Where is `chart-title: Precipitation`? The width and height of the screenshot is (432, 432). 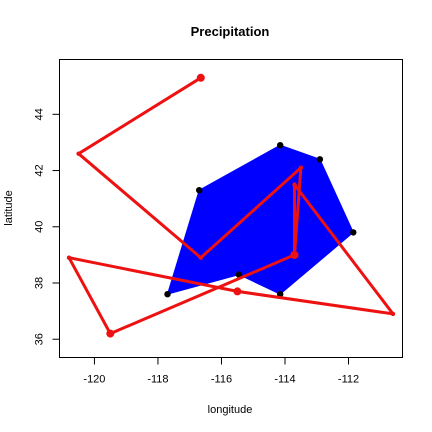 chart-title: Precipitation is located at coordinates (230, 31).